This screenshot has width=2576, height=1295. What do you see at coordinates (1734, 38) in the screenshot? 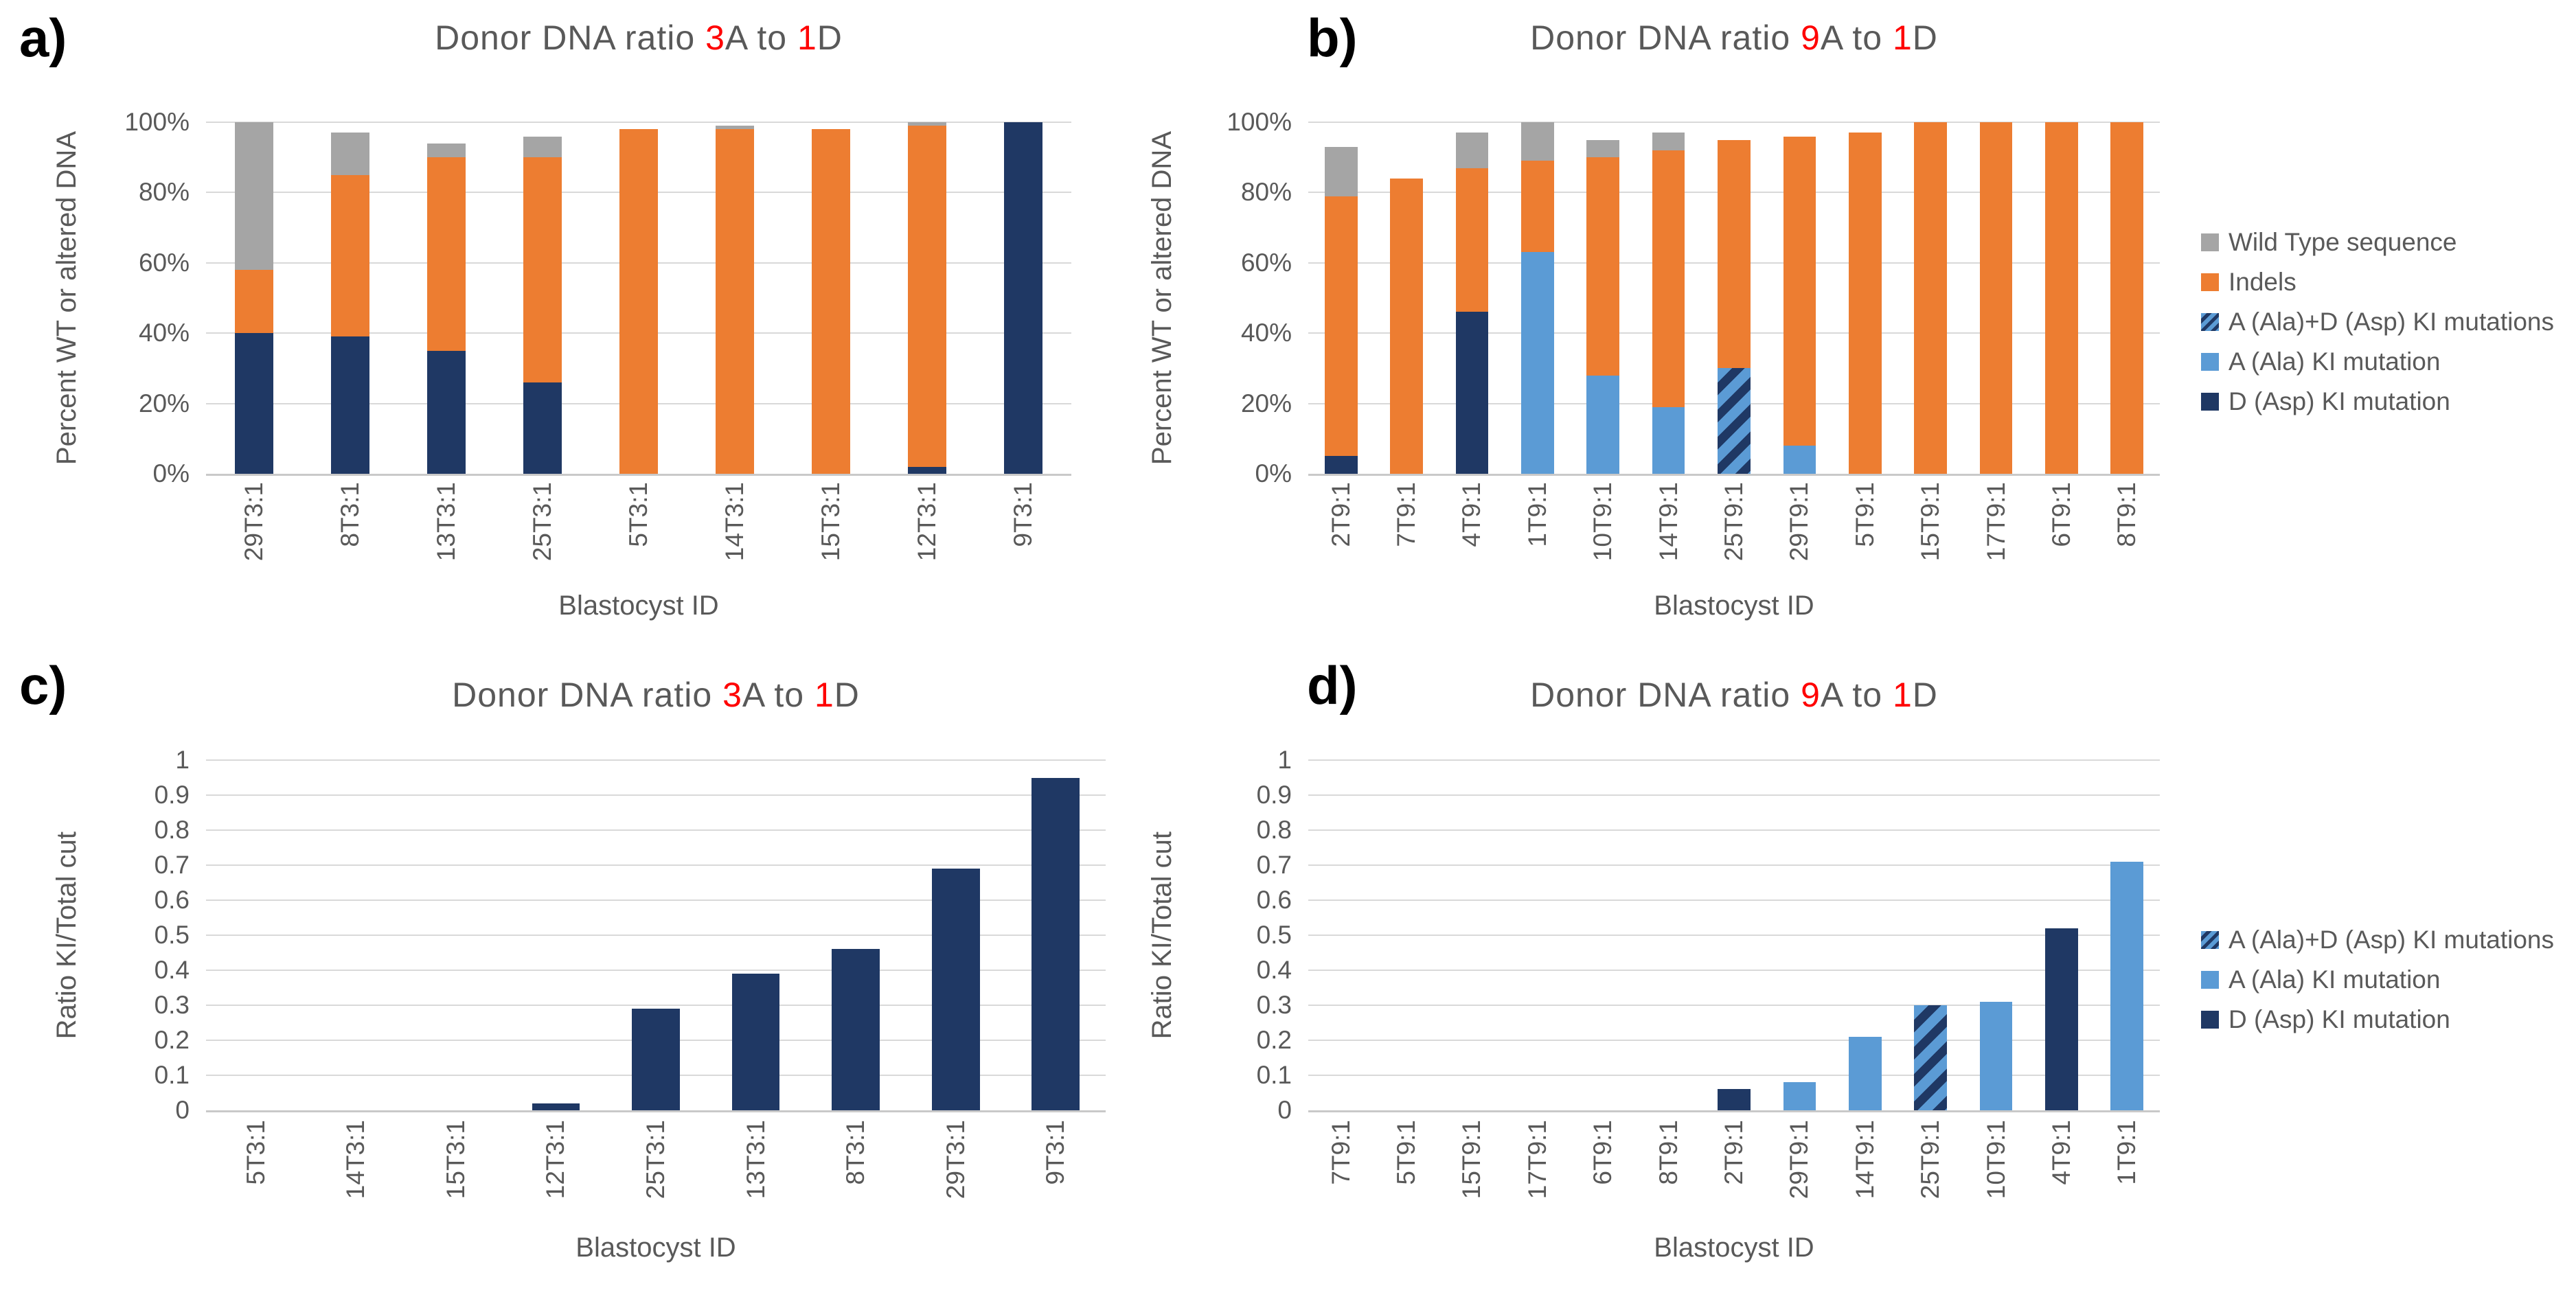
I see `chart-title: Donor DNA ratio 9A to 1D` at bounding box center [1734, 38].